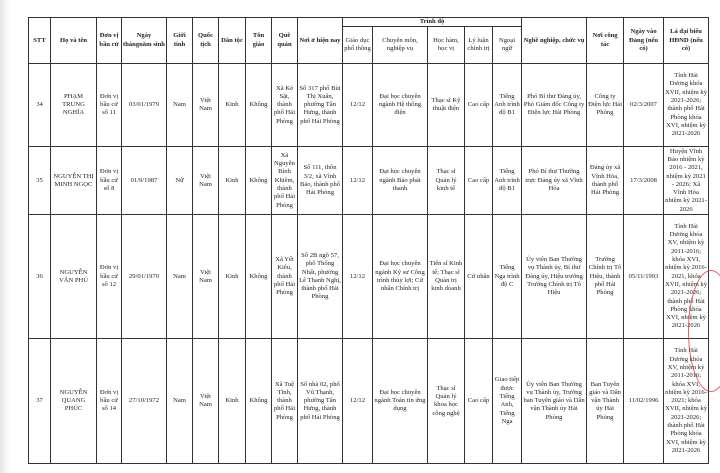  What do you see at coordinates (446, 45) in the screenshot?
I see `header-degree: Học hàm, học vị` at bounding box center [446, 45].